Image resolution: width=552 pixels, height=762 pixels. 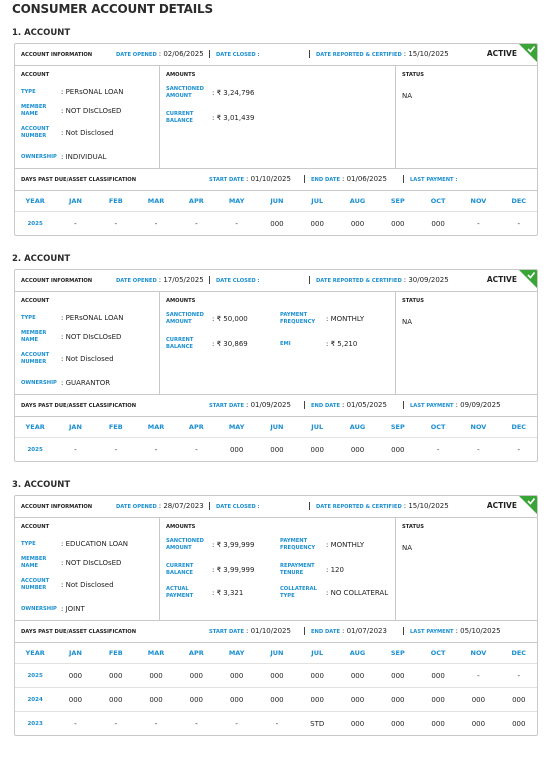 What do you see at coordinates (397, 201) in the screenshot?
I see `column-heading: SEP` at bounding box center [397, 201].